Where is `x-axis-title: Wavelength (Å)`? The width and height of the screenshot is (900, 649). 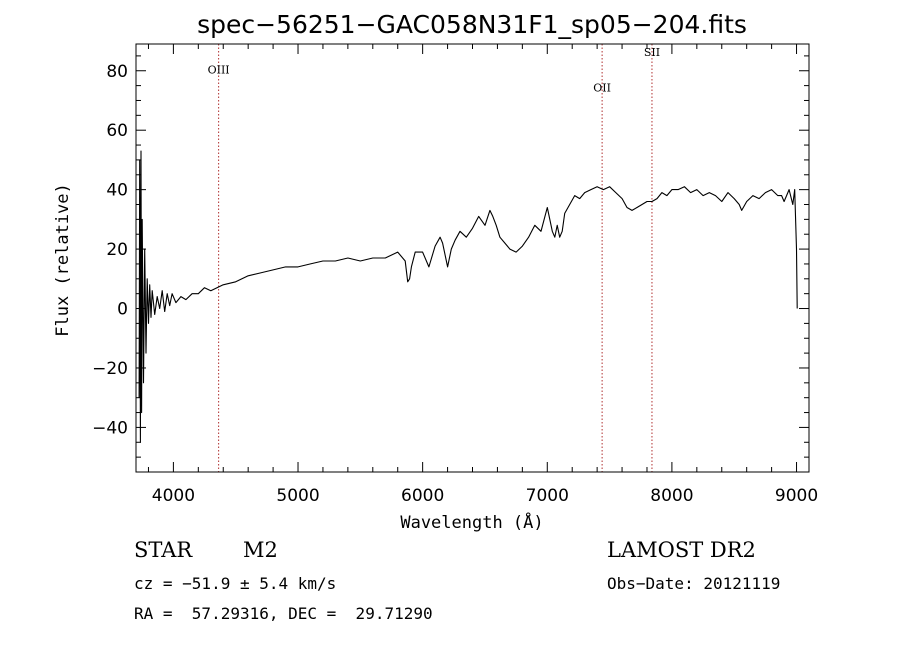 x-axis-title: Wavelength (Å) is located at coordinates (471, 522).